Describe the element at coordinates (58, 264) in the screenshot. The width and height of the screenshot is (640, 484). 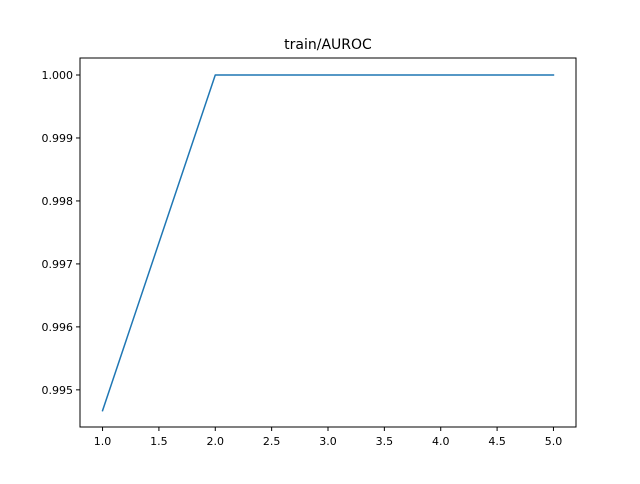
I see `y-tick-label: 0.997` at that location.